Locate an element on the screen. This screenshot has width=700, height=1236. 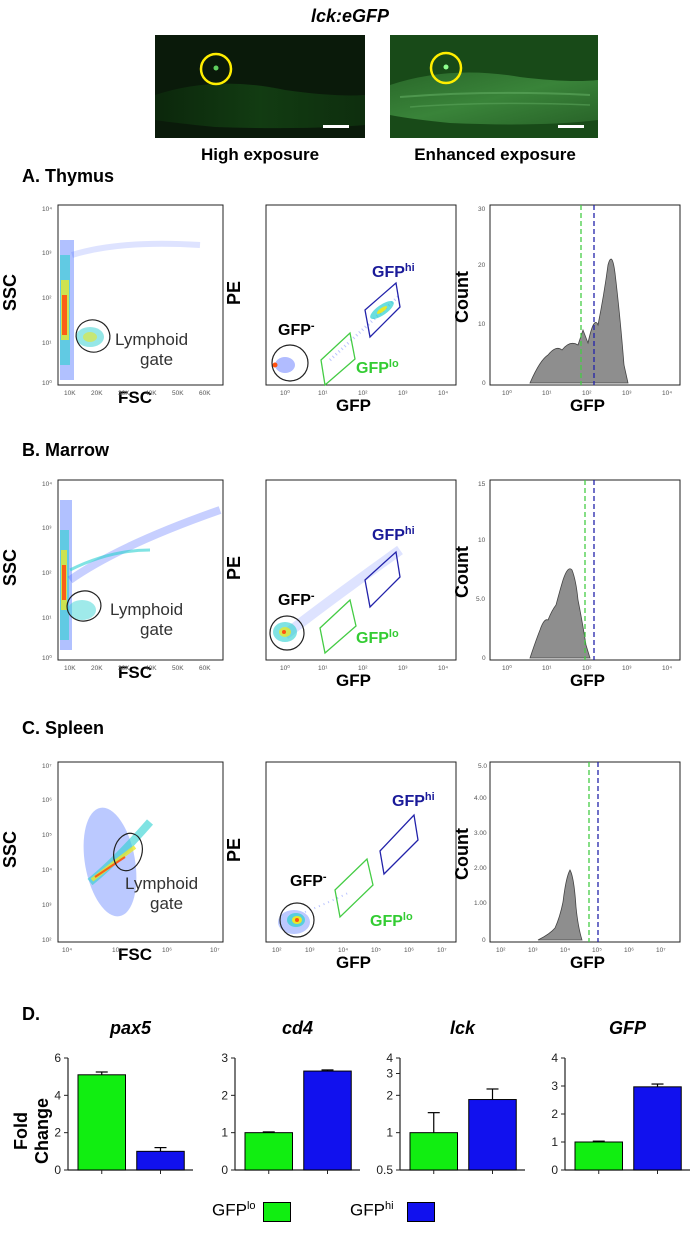
tick: 3.00 is located at coordinates (480, 833).